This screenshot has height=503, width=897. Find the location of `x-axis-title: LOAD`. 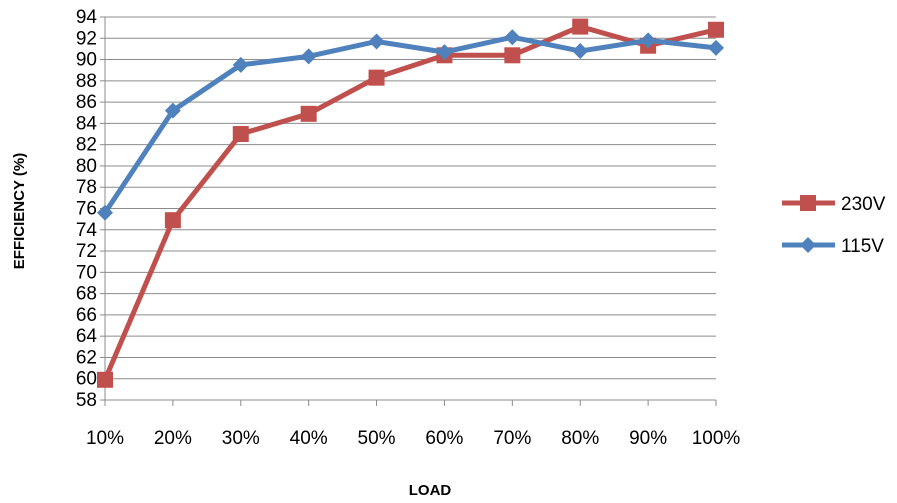

x-axis-title: LOAD is located at coordinates (430, 490).